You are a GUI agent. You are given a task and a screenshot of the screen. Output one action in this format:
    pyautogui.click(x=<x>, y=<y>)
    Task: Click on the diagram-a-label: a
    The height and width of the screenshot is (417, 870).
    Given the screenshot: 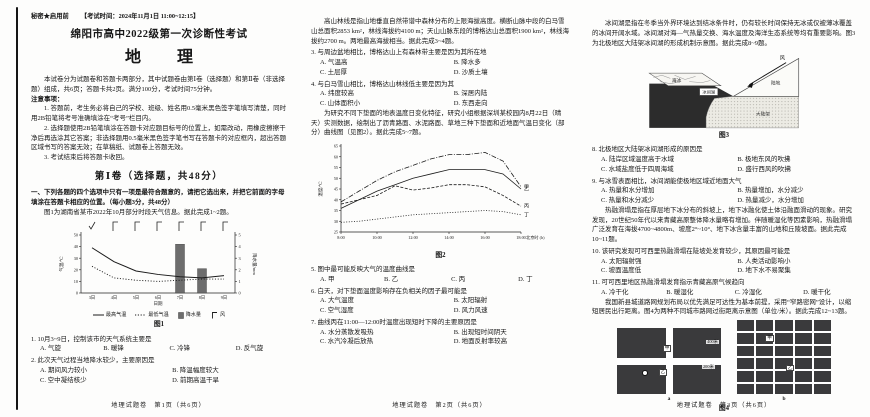 What is the action you would take?
    pyautogui.click(x=669, y=399)
    